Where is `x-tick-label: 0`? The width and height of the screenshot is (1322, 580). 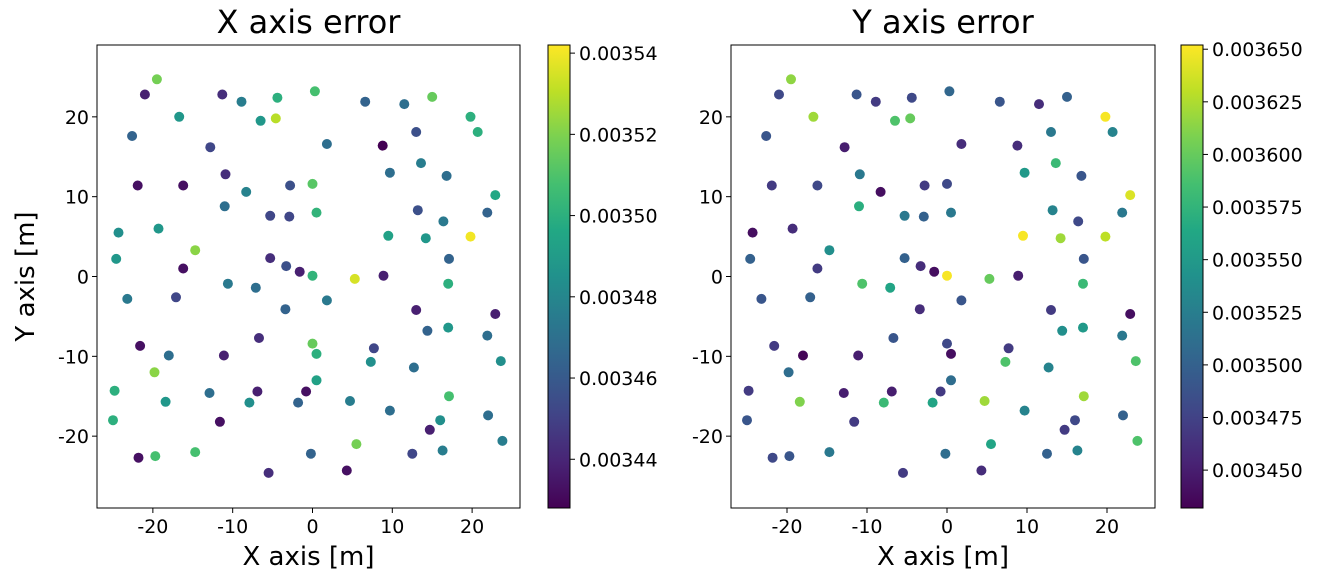 x-tick-label: 0 is located at coordinates (312, 527).